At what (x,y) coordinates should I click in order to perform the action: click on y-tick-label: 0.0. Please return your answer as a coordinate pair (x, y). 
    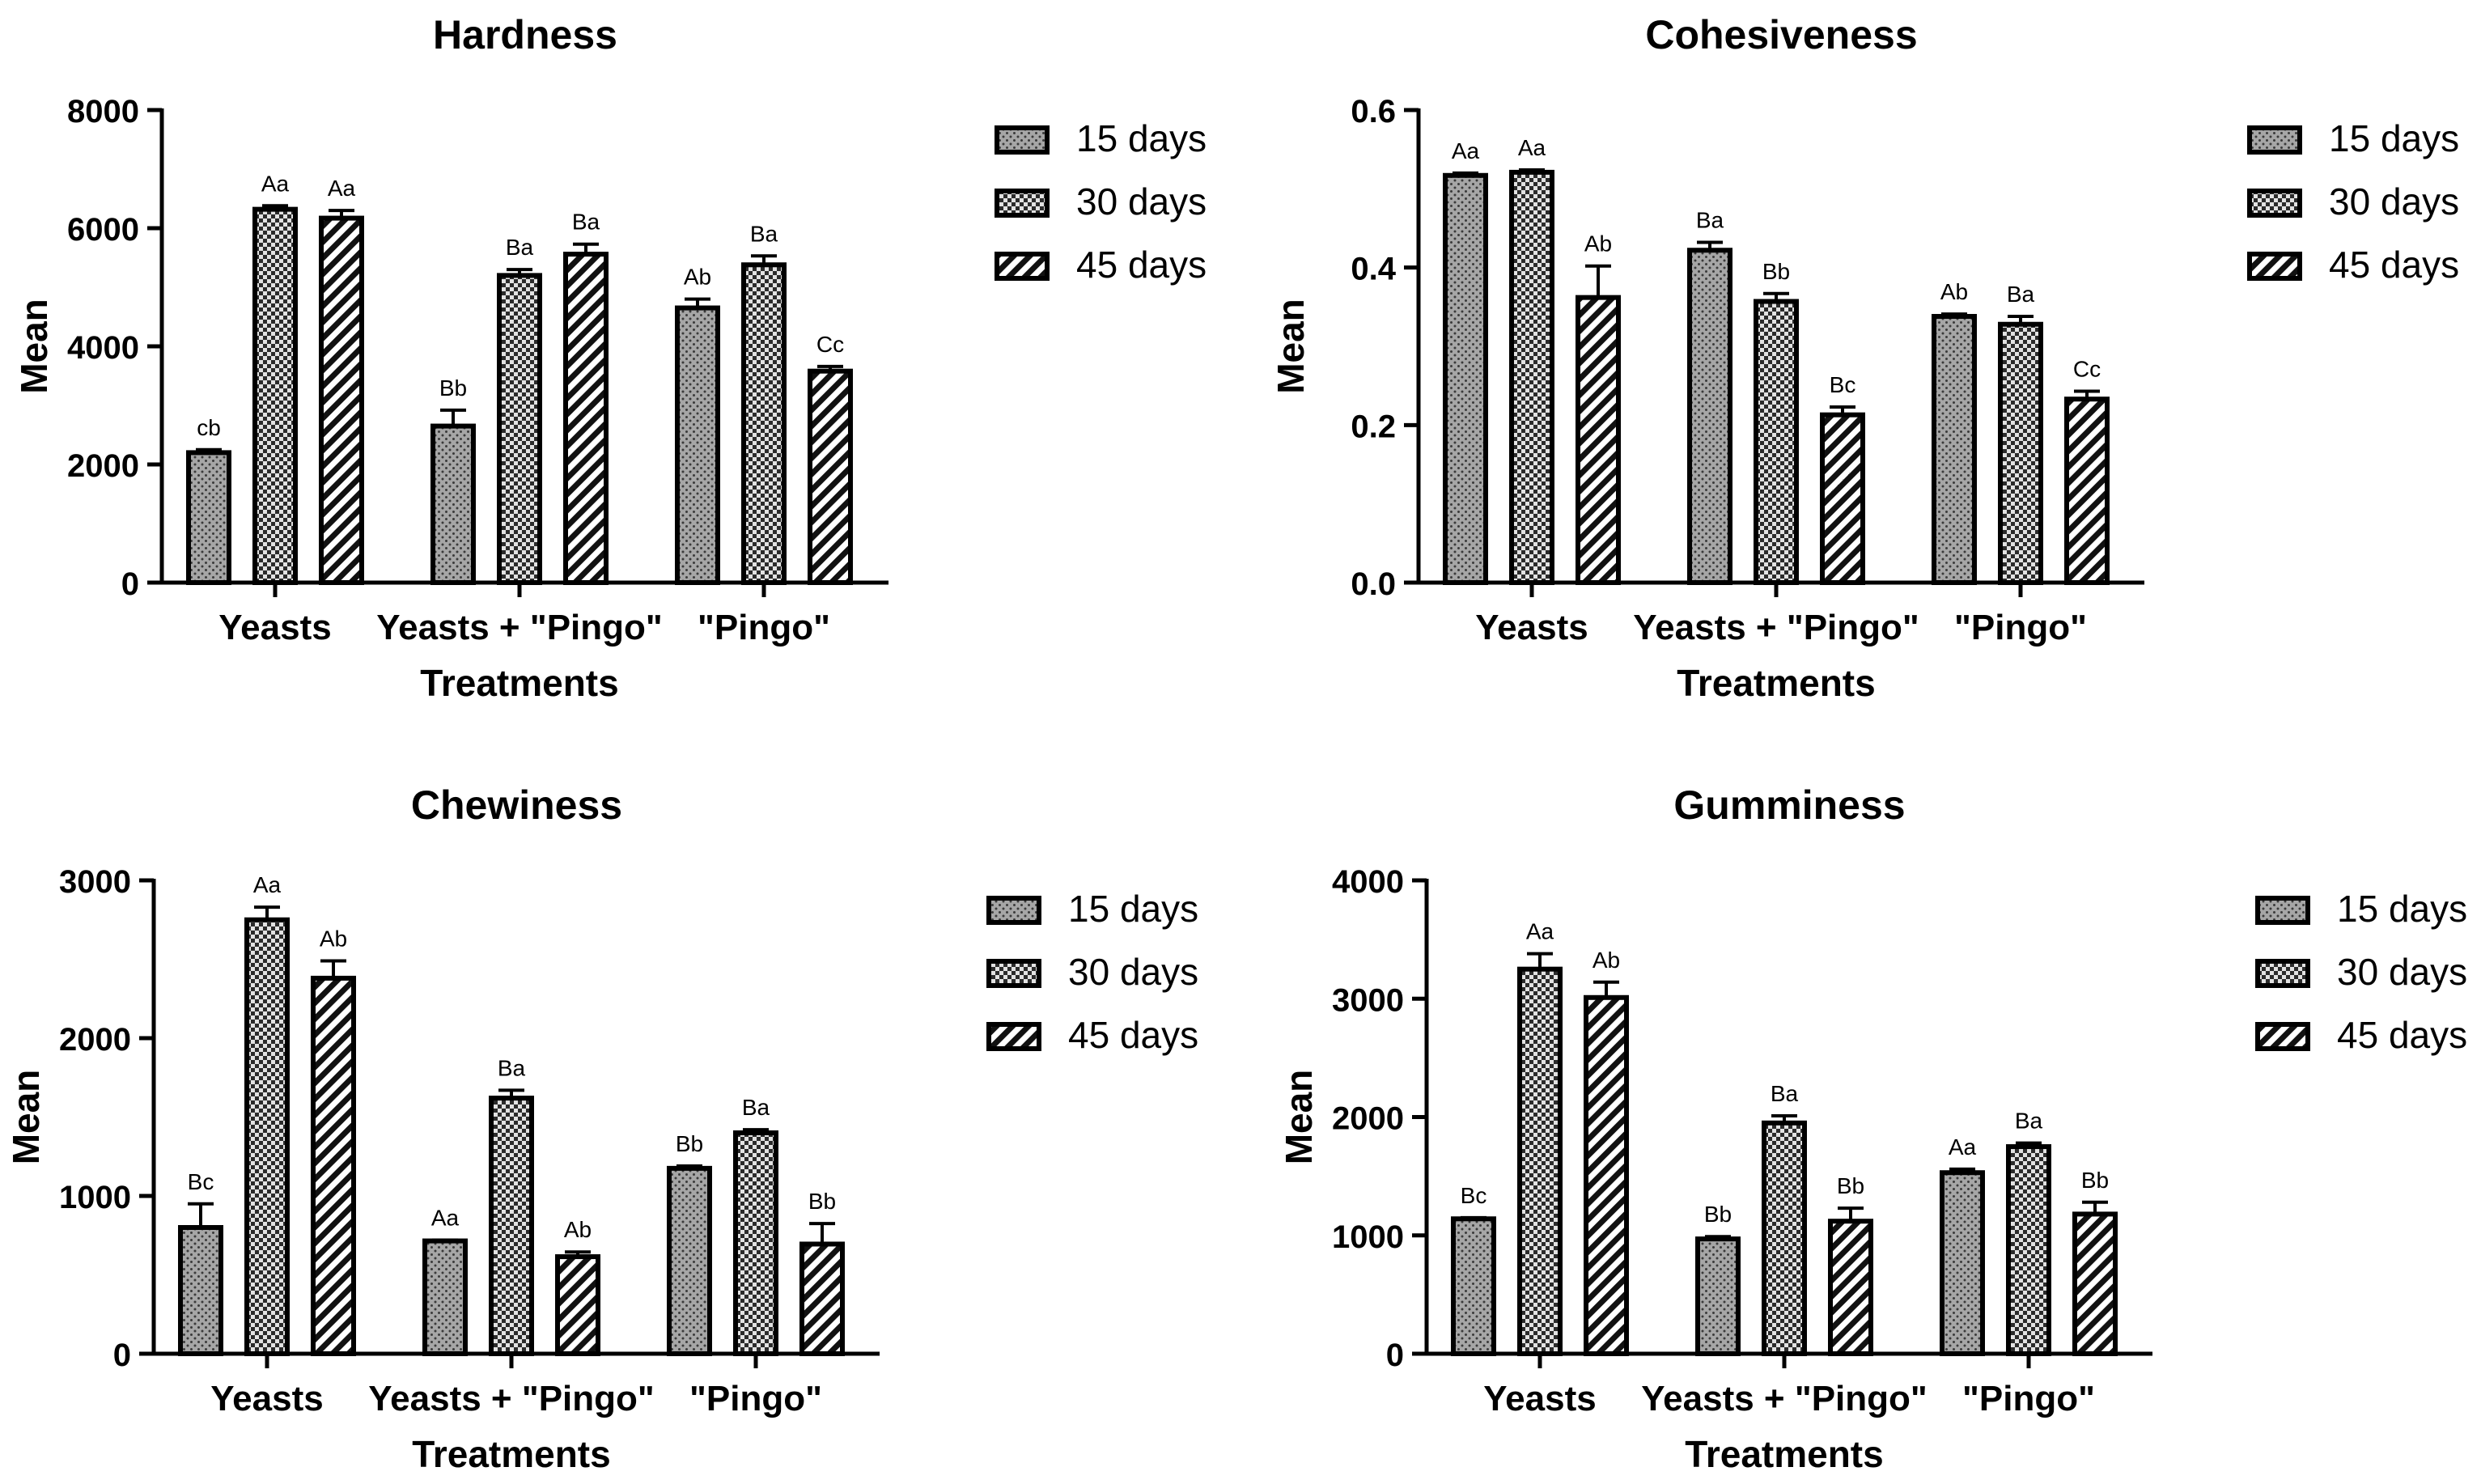
    Looking at the image, I should click on (1373, 584).